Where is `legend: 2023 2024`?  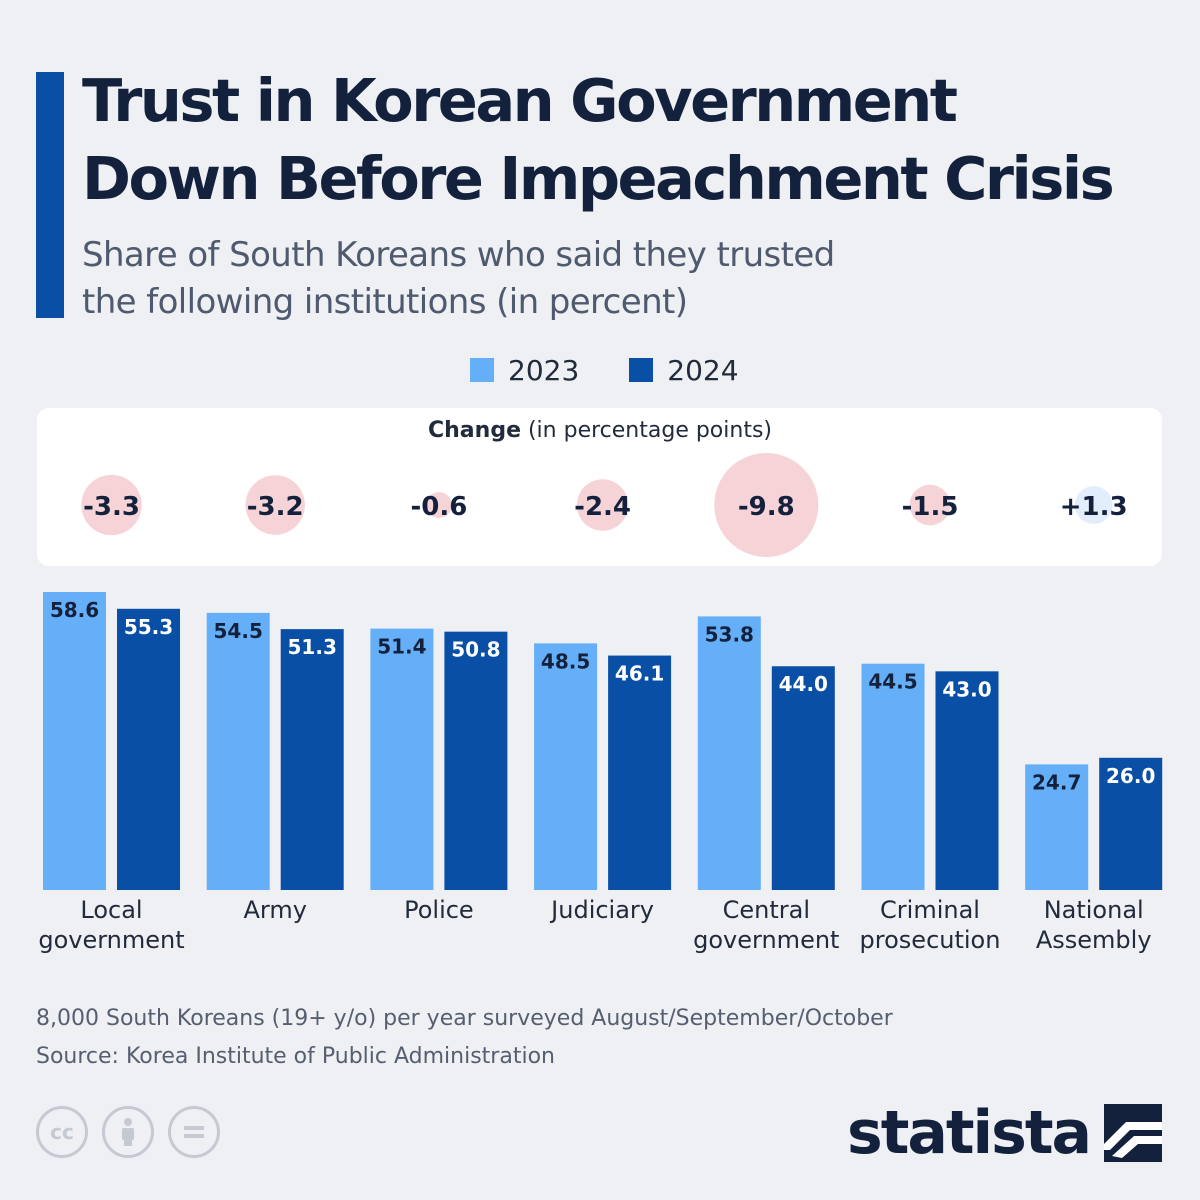
legend: 2023 2024 is located at coordinates (604, 370).